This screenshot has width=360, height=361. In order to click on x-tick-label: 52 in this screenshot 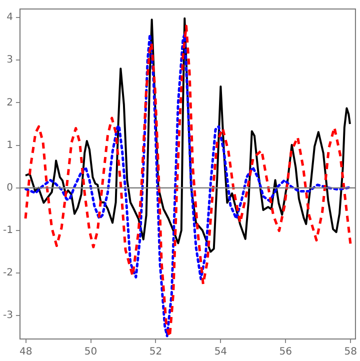, I will do `click(155, 352)`.